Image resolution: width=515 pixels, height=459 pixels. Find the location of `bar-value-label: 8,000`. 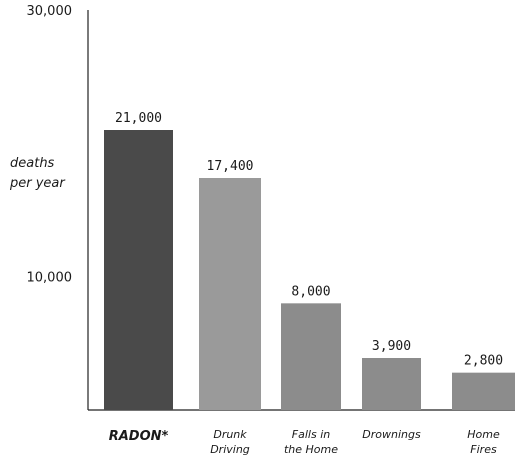

bar-value-label: 8,000 is located at coordinates (310, 291).